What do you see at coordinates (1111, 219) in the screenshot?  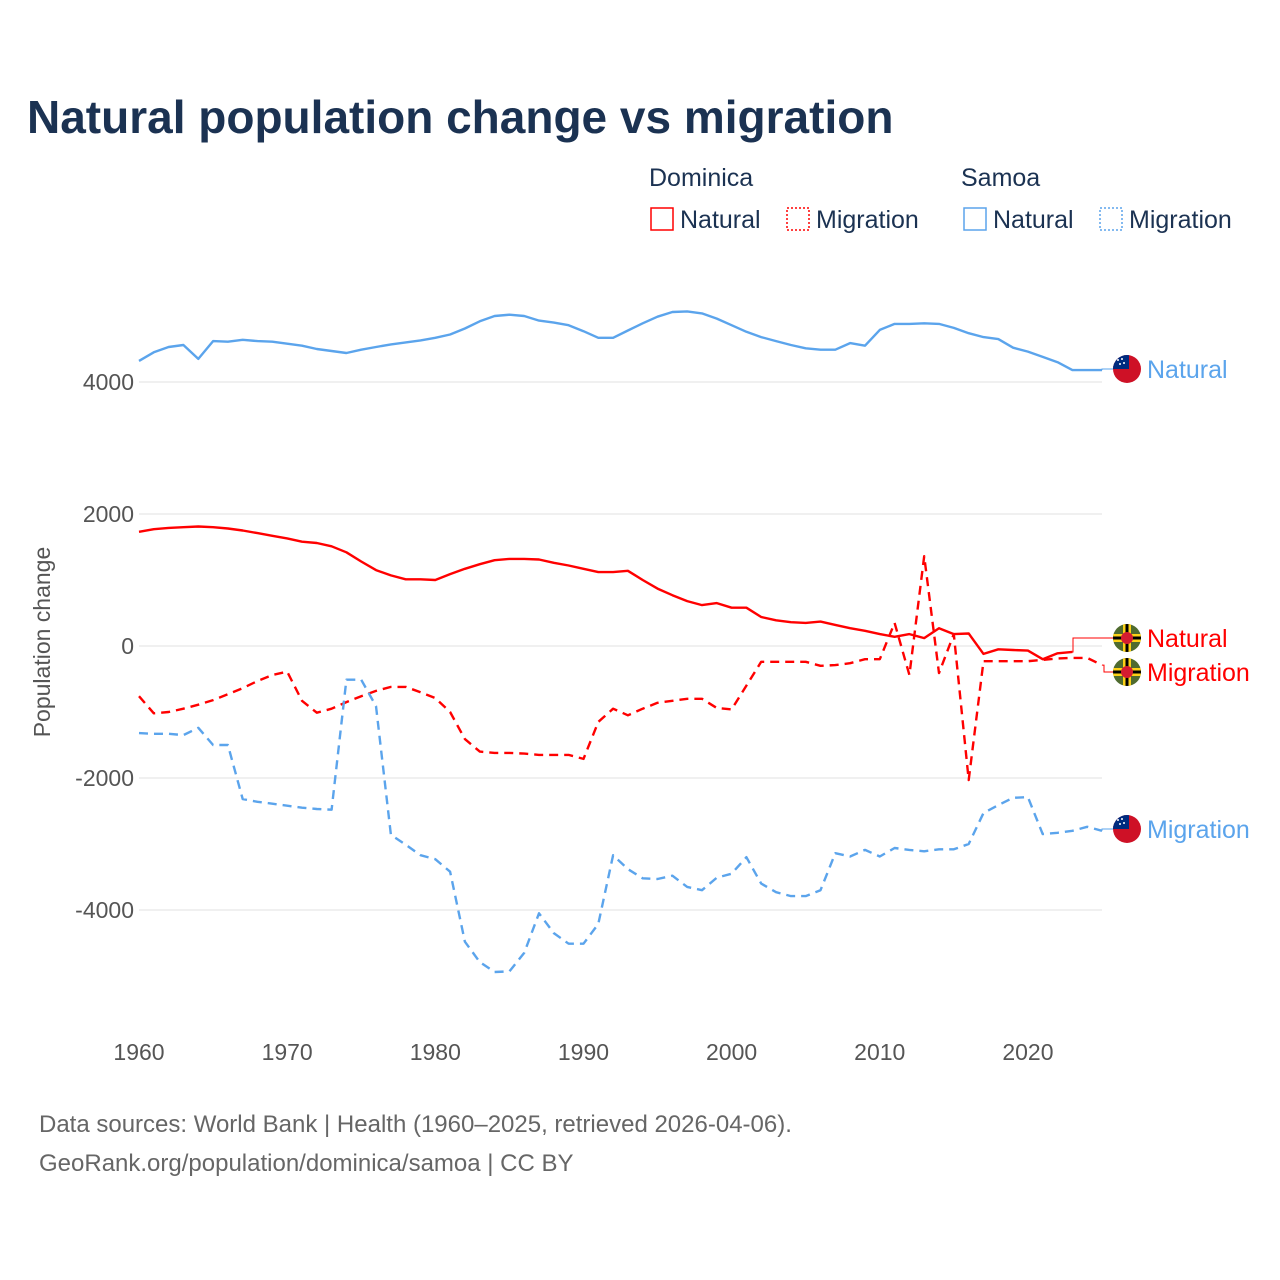 I see `legend-swatch-samoa-migration` at bounding box center [1111, 219].